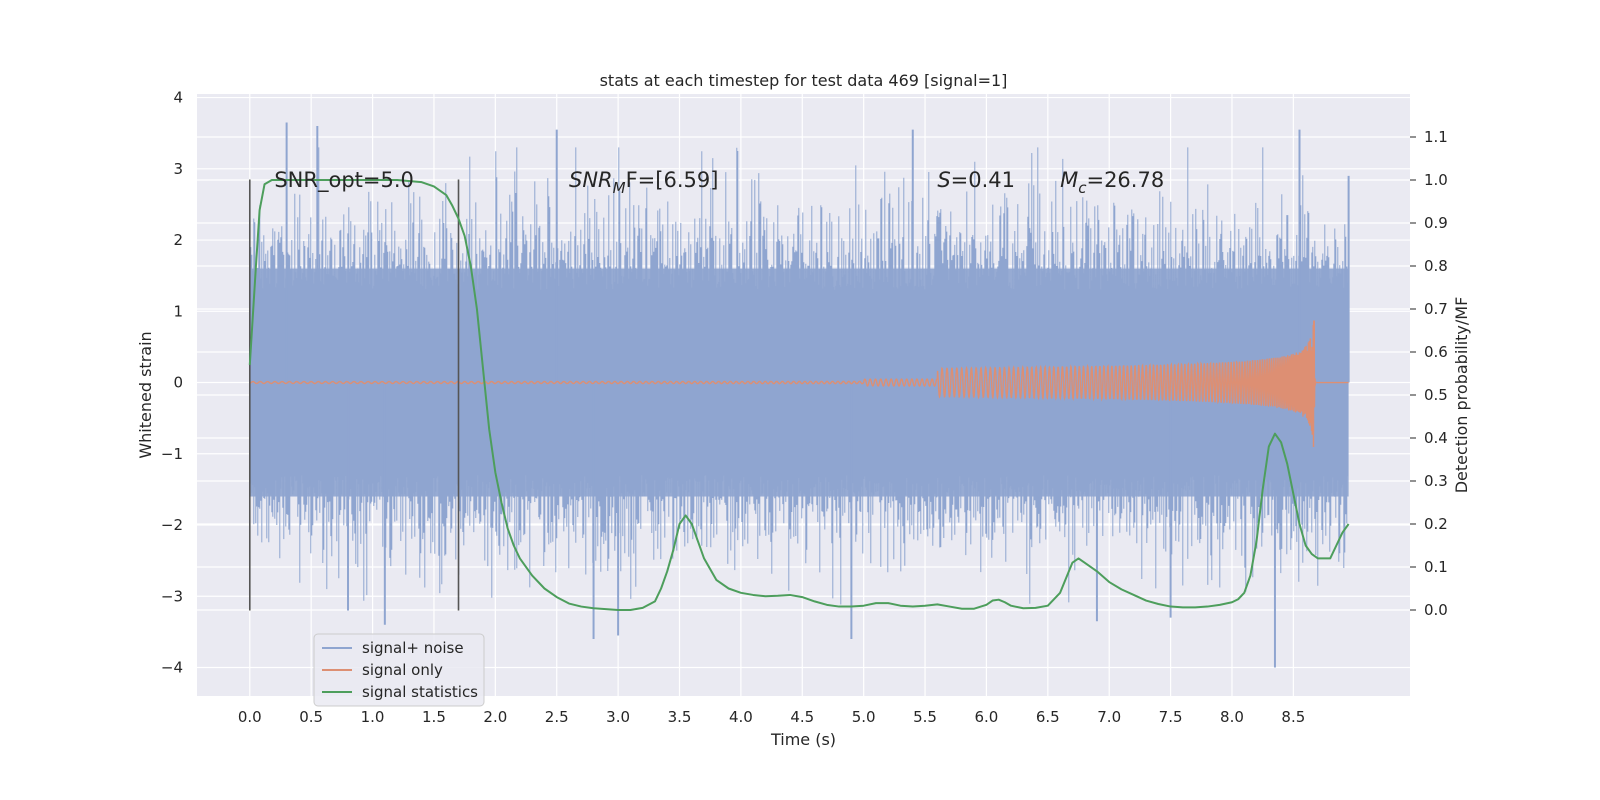  What do you see at coordinates (1436, 137) in the screenshot?
I see `y-right-tick-label: 1.1` at bounding box center [1436, 137].